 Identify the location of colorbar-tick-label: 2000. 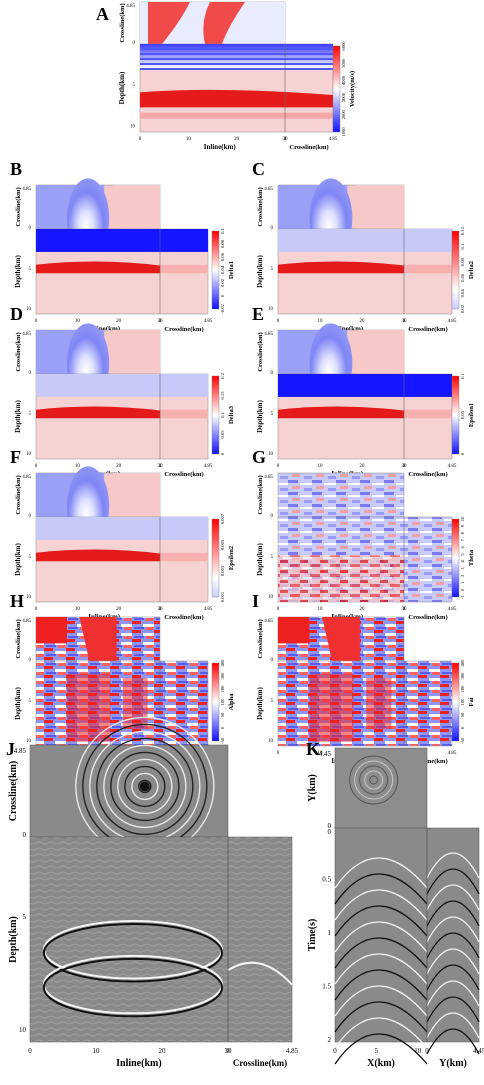
(343, 115).